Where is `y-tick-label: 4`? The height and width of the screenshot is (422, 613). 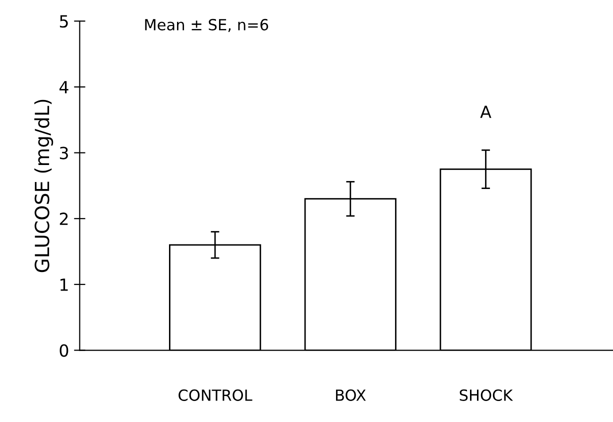
y-tick-label: 4 is located at coordinates (63, 87).